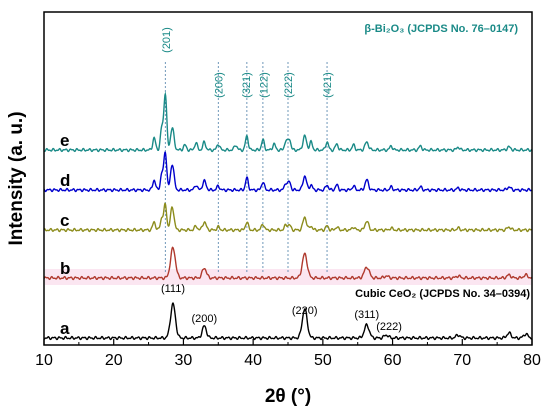 The height and width of the screenshot is (413, 550). I want to click on highlight-band, so click(288, 277).